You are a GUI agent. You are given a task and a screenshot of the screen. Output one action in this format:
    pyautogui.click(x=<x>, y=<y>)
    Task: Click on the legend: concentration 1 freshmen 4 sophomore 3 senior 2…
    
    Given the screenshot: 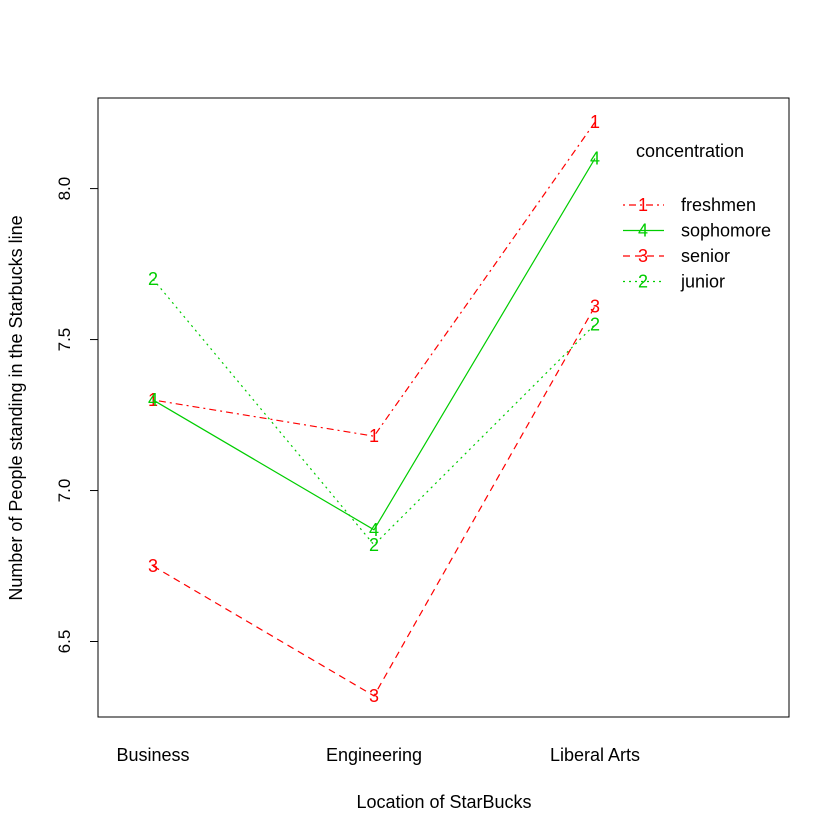 What is the action you would take?
    pyautogui.click(x=697, y=216)
    